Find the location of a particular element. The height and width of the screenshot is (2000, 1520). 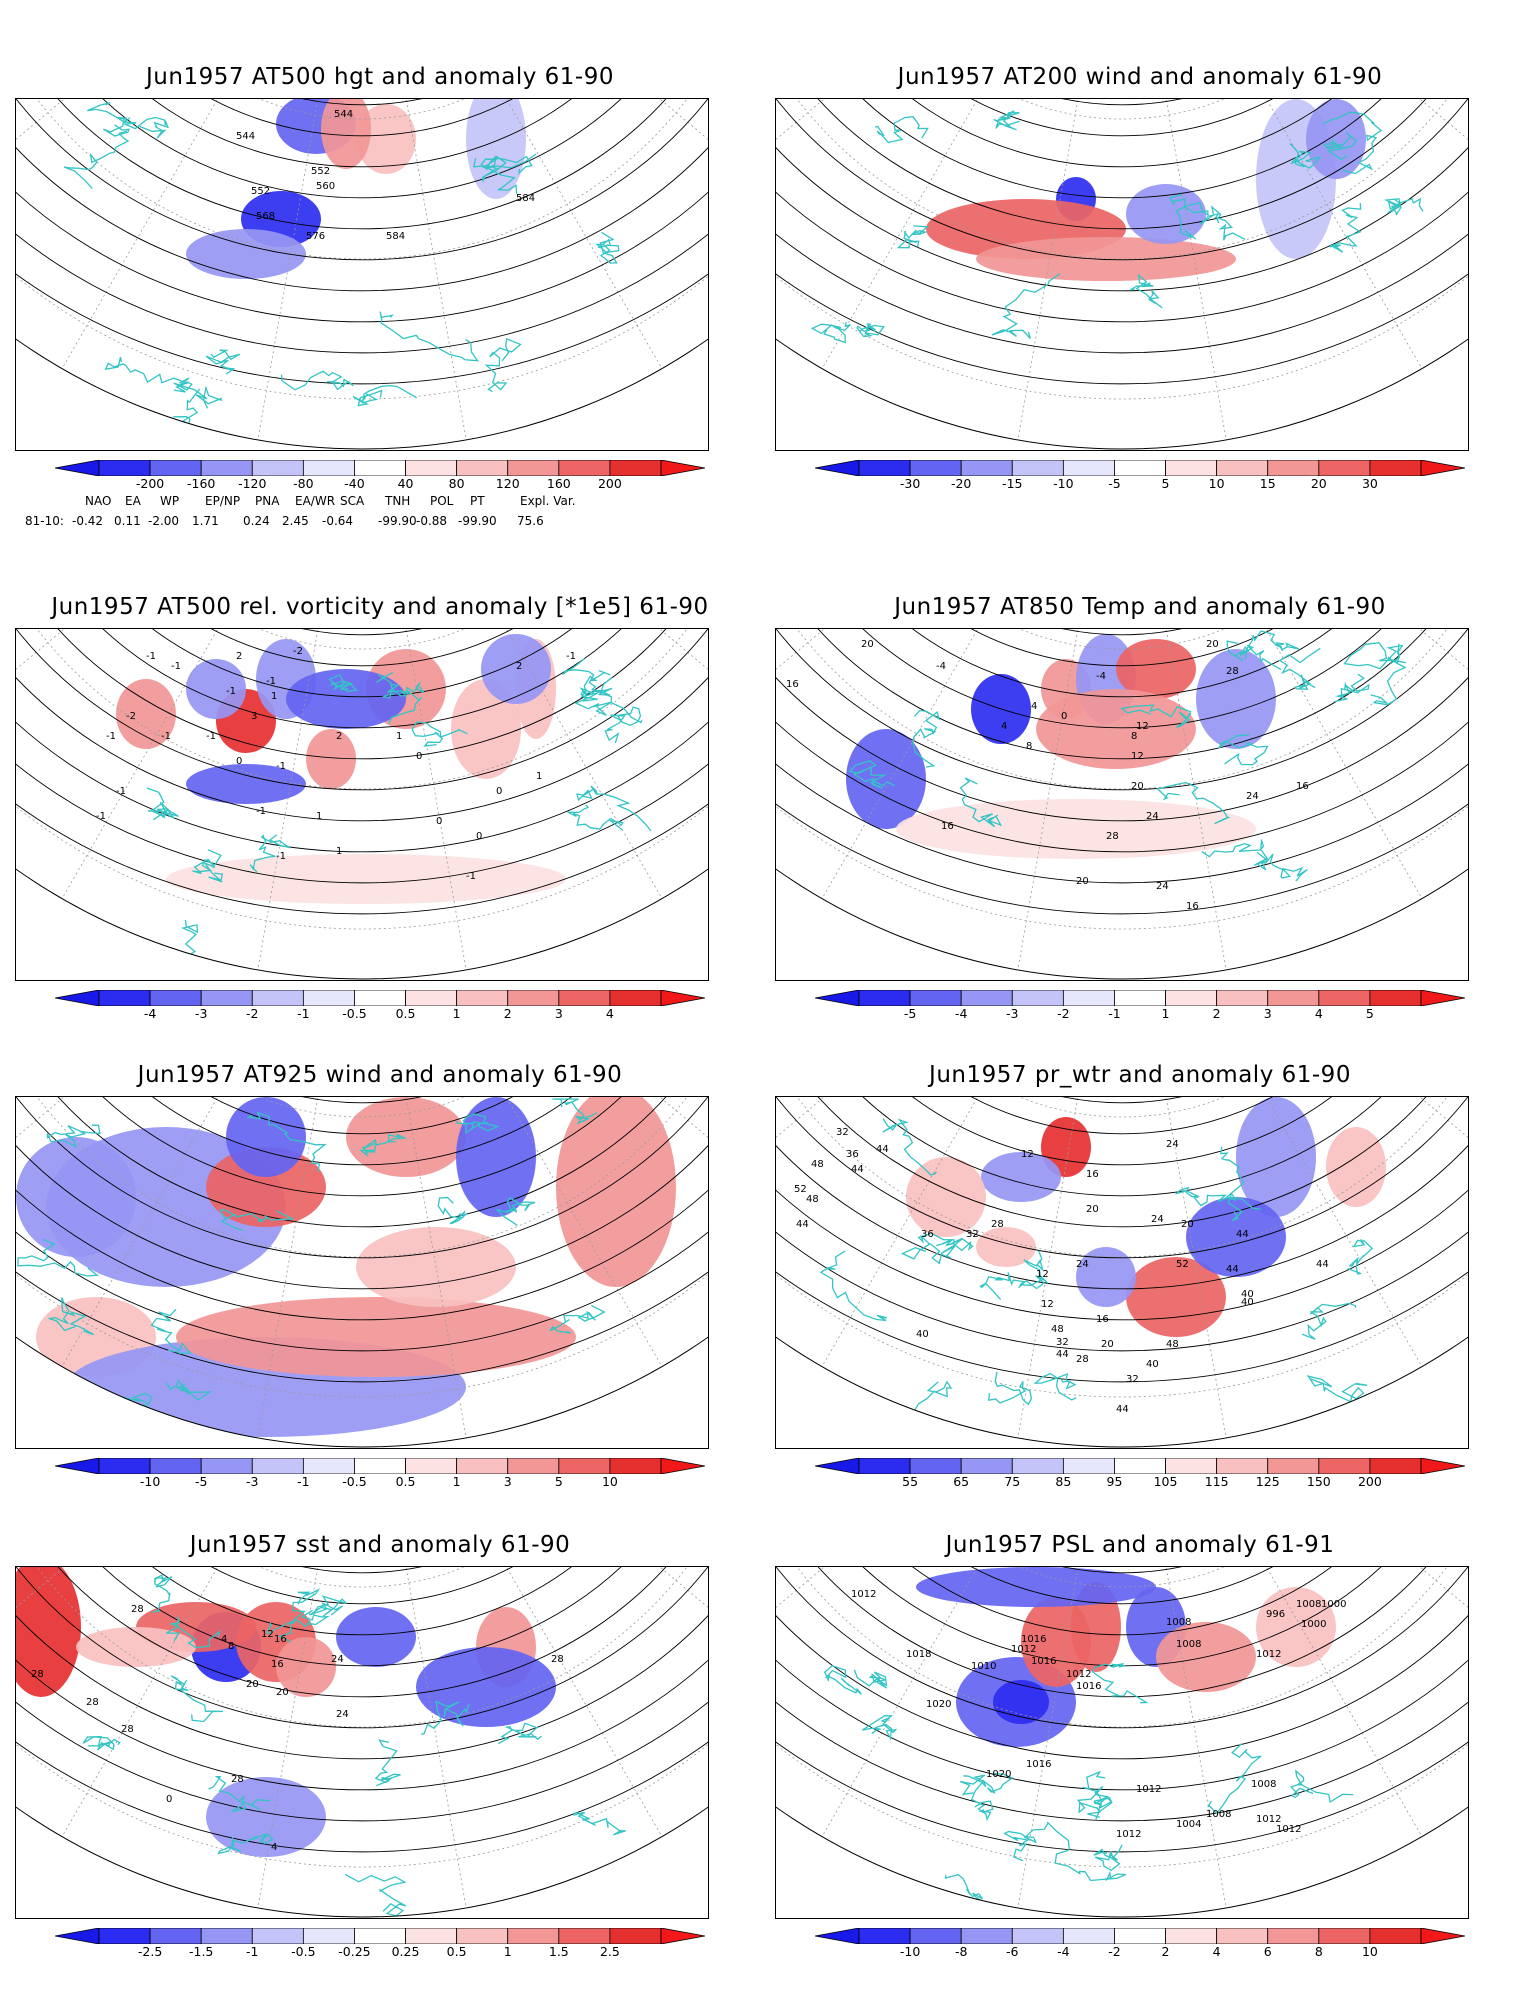

colorbar-arrow-low is located at coordinates (77, 998).